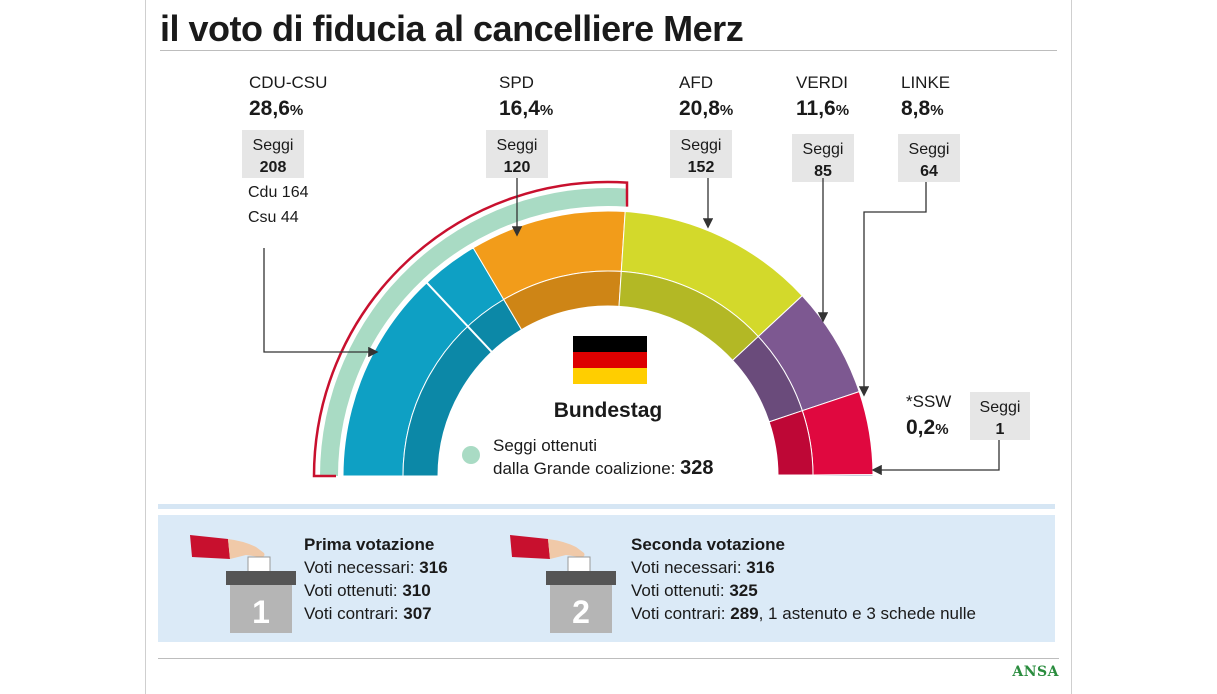 This screenshot has height=694, width=1217. What do you see at coordinates (606, 506) in the screenshot?
I see `panel-top-bar` at bounding box center [606, 506].